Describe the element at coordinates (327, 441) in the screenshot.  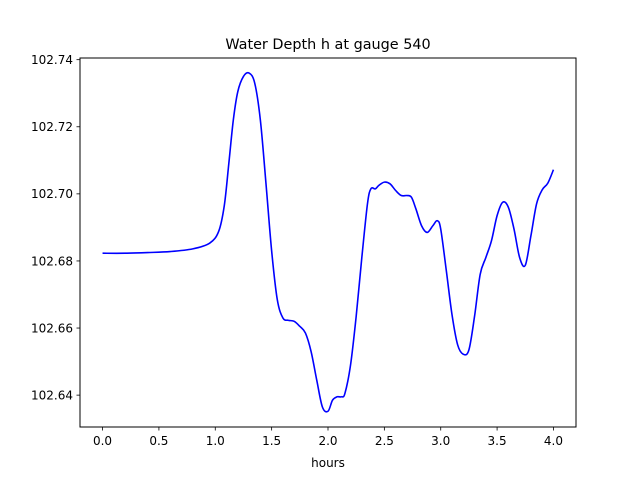
I see `x-tick-label: 2.0` at that location.